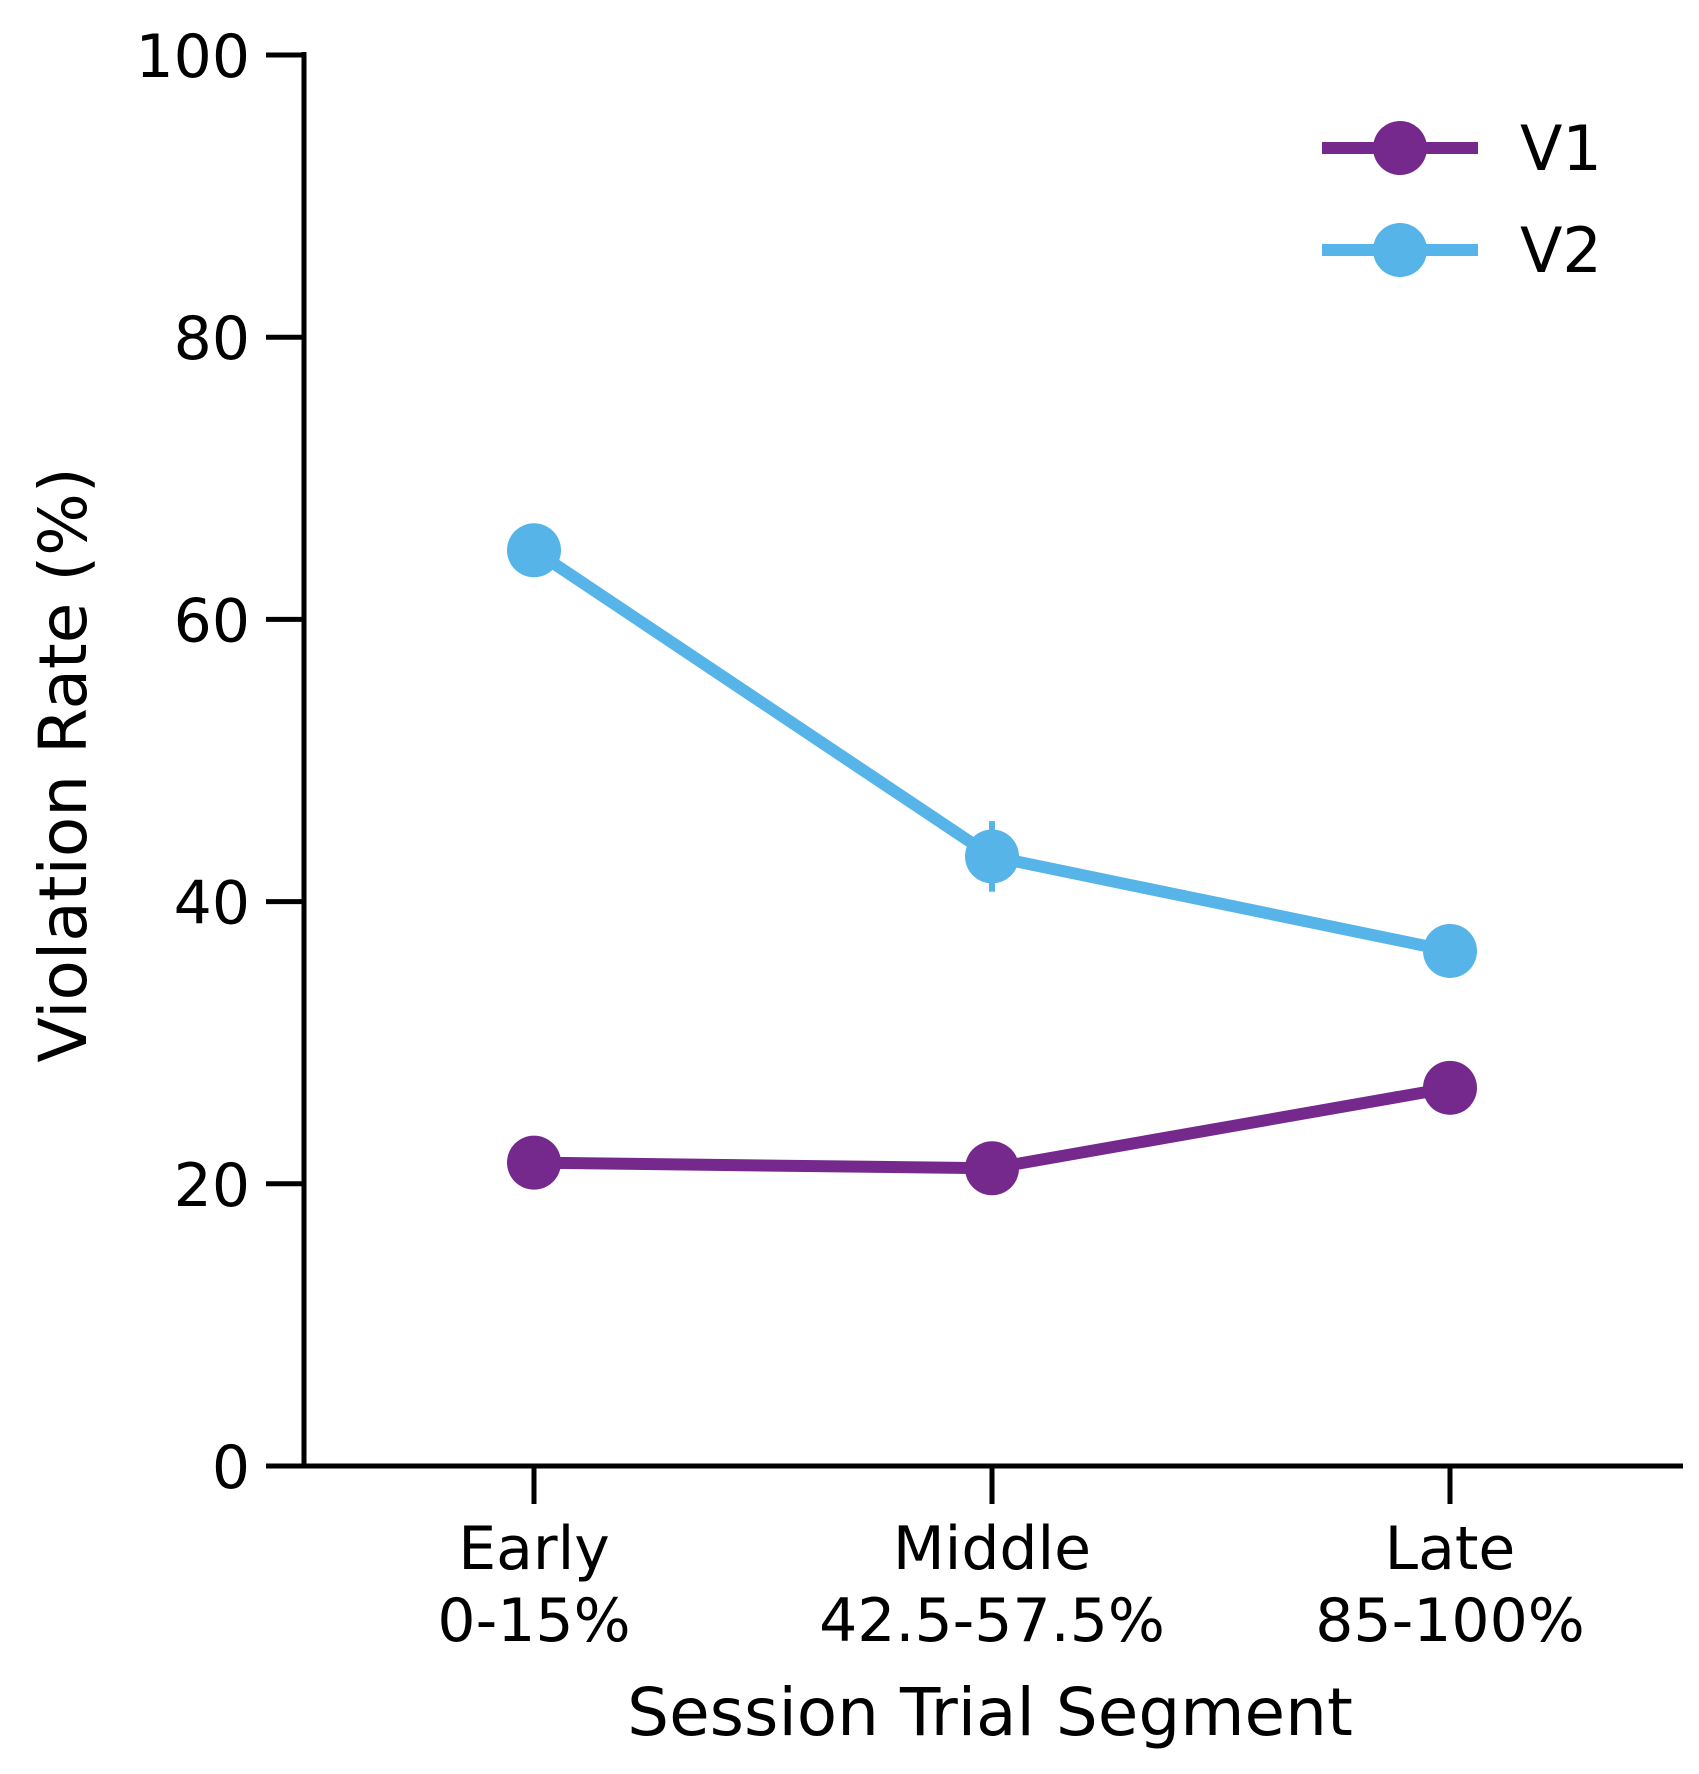 Image resolution: width=1699 pixels, height=1774 pixels. Describe the element at coordinates (992, 1621) in the screenshot. I see `x-tick-label: 42.5-57.5%` at that location.